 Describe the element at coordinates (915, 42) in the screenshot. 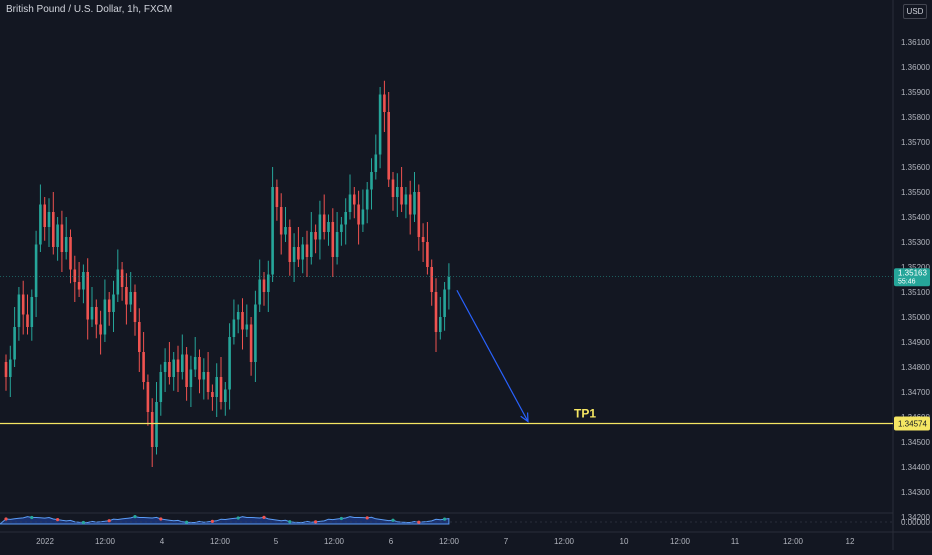

I see `y-tick-label-0: 1.36100` at that location.